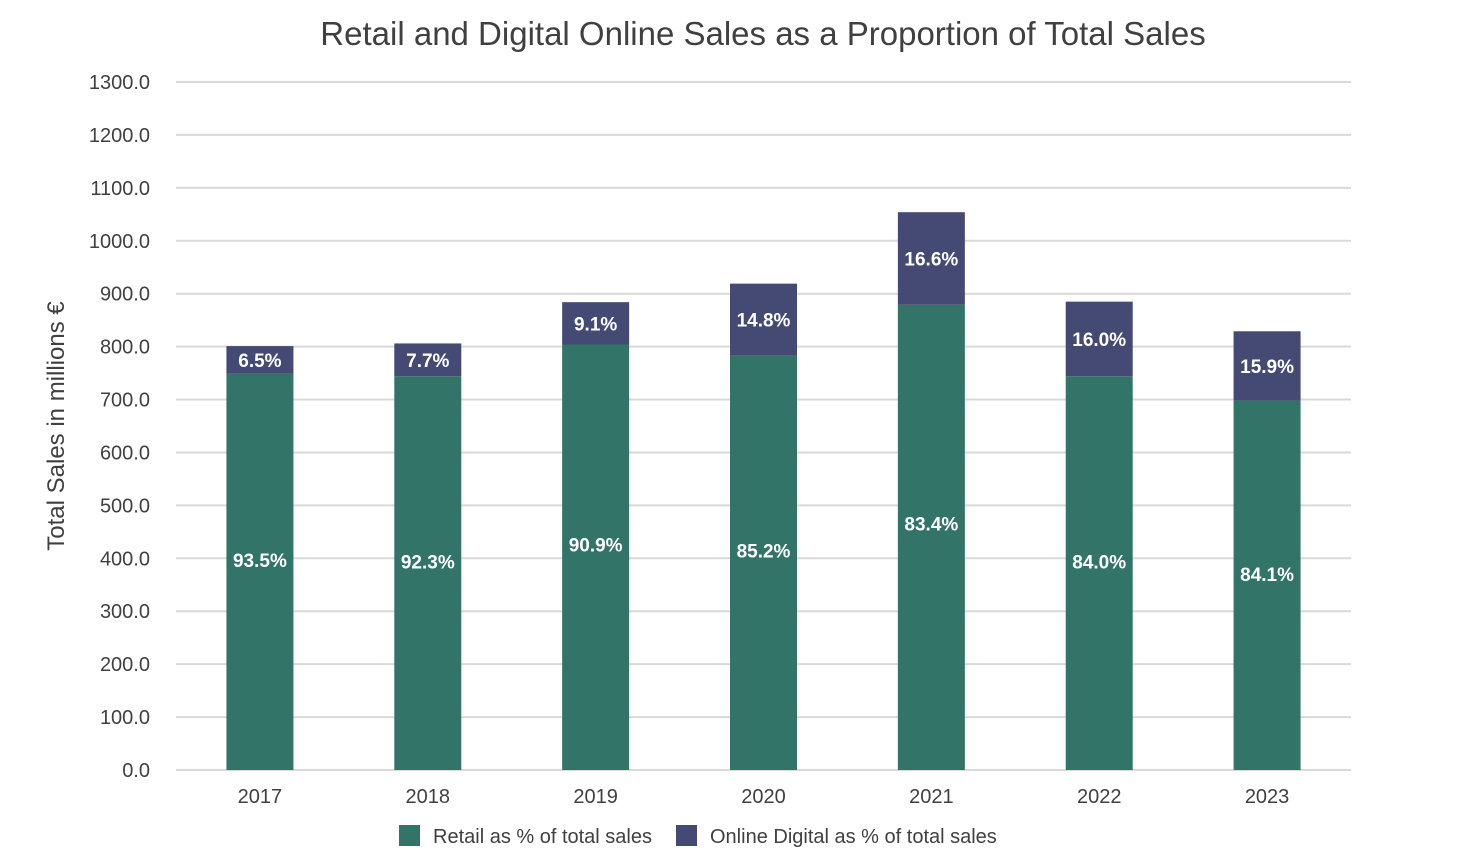 This screenshot has height=864, width=1480. Describe the element at coordinates (125, 559) in the screenshot. I see `y-tick-label: 400.0` at that location.